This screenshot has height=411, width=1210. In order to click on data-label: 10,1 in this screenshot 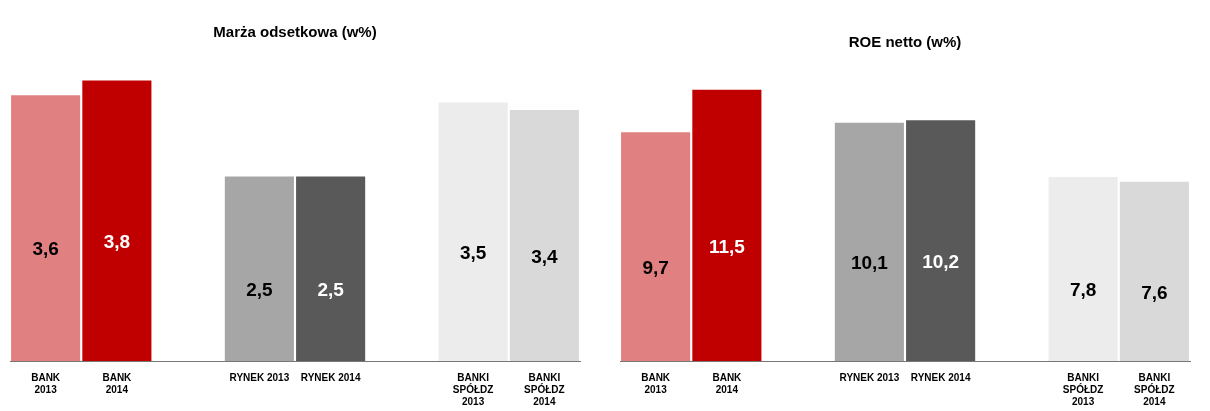, I will do `click(869, 263)`.